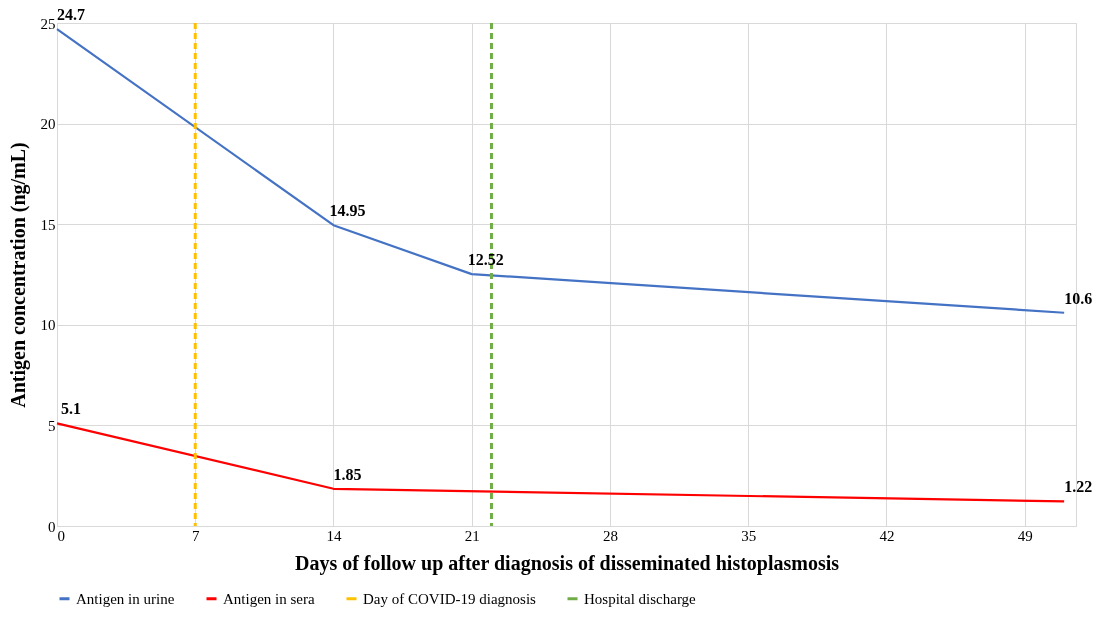 This screenshot has height=631, width=1118. What do you see at coordinates (347, 474) in the screenshot?
I see `data-label: 1.85` at bounding box center [347, 474].